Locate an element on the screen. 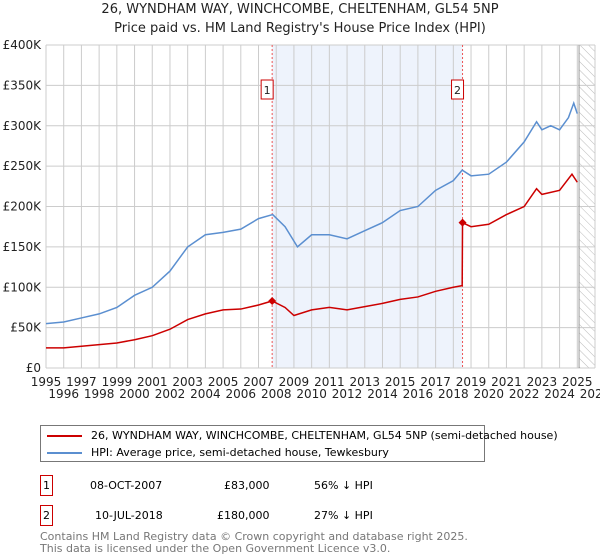 This screenshot has height=560, width=600. y-tick-label: £400K is located at coordinates (23, 45).